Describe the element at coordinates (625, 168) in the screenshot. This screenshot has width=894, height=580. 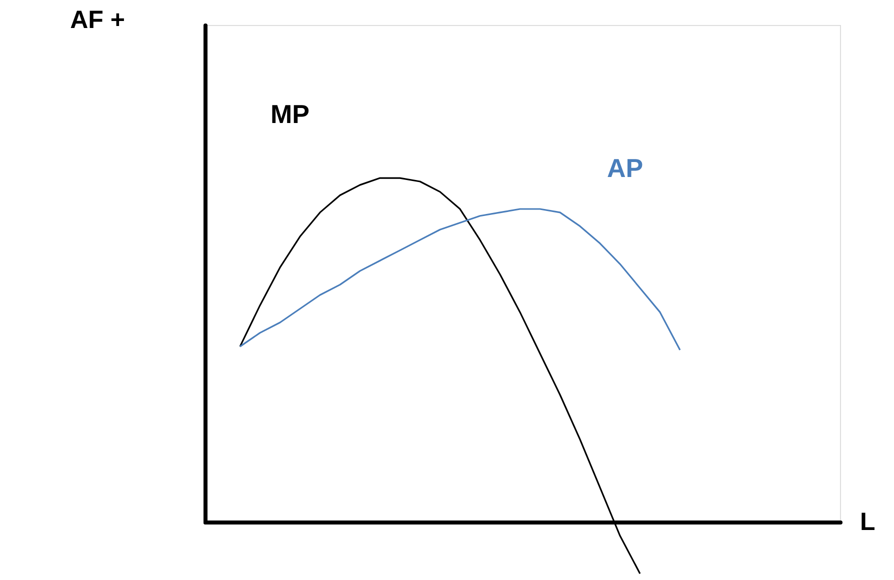
I see `series-label: AP` at that location.